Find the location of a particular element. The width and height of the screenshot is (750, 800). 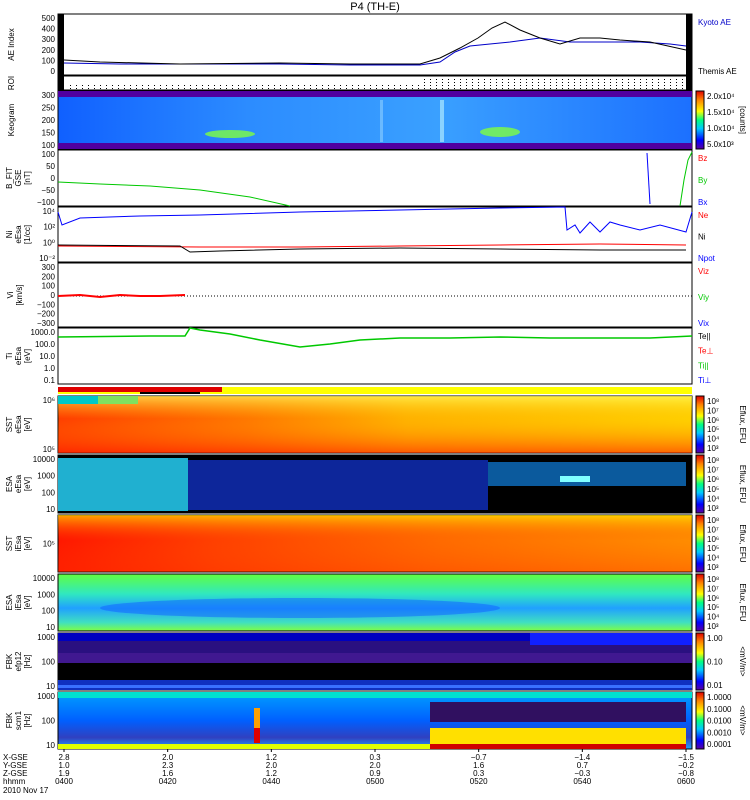

ylabel-bfit-1: GSE is located at coordinates (18, 178).